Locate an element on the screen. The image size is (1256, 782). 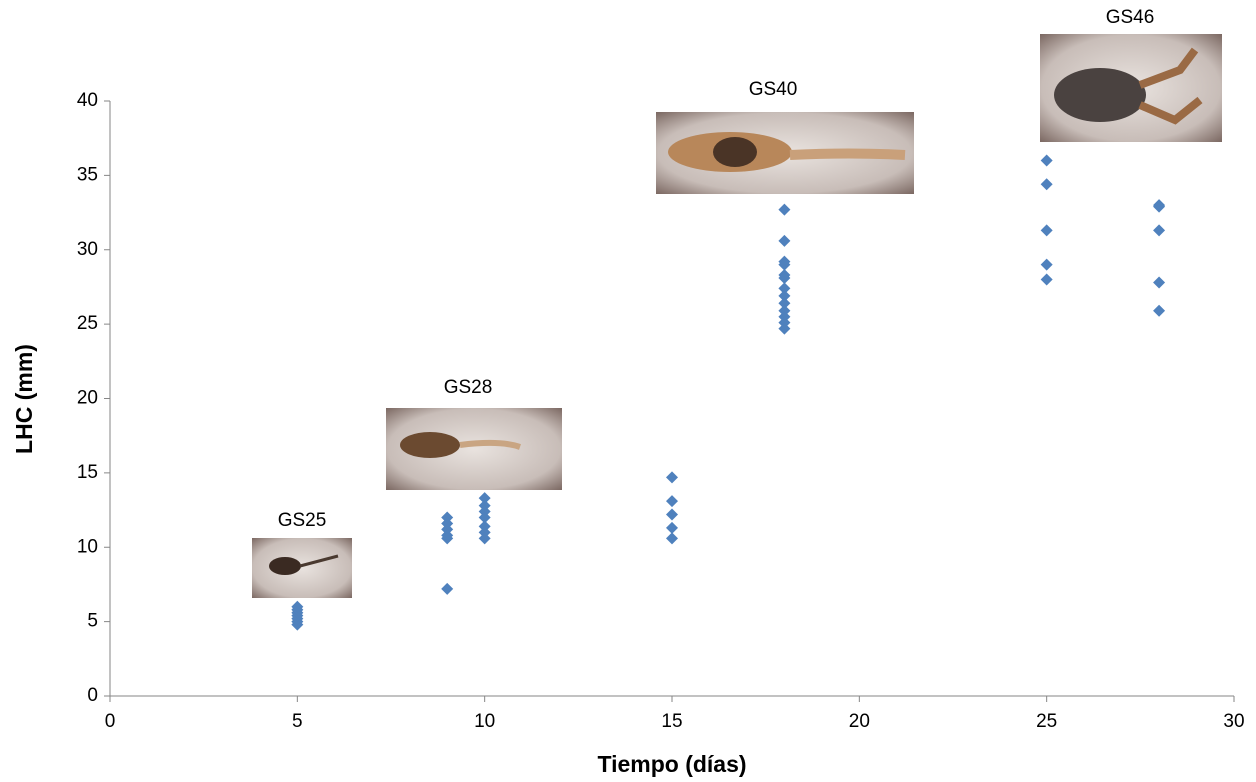
y-tick-label: 10 is located at coordinates (87, 546).